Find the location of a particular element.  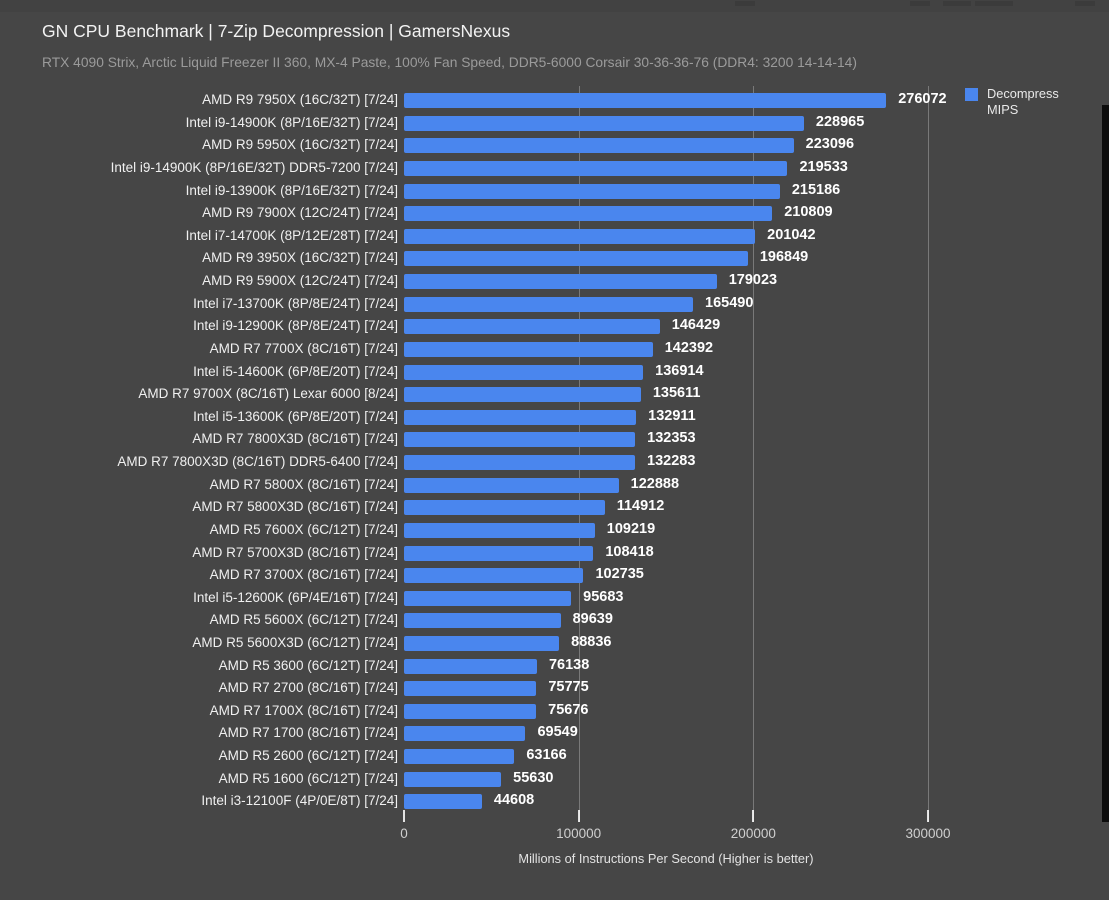

x-axis-tick-label: 300000 is located at coordinates (928, 833).